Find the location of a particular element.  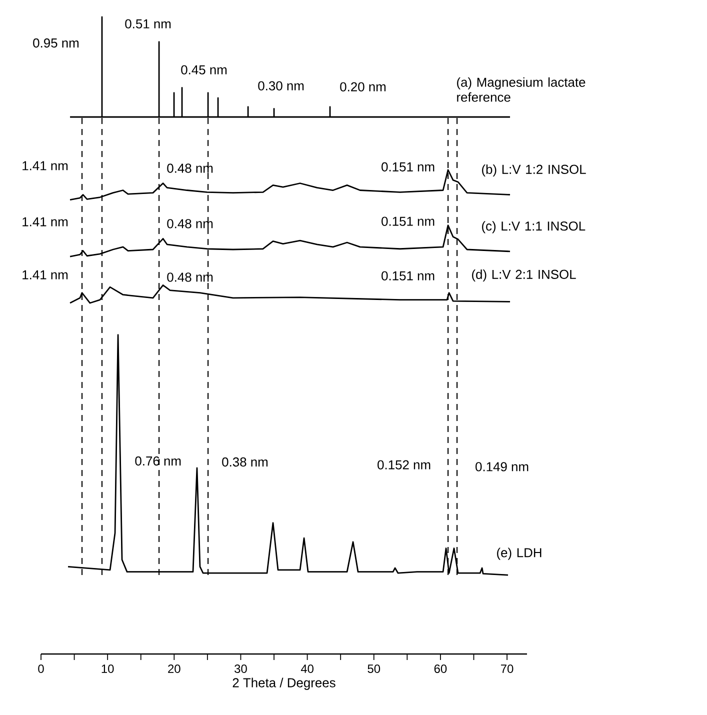

x-tick-label: 50 is located at coordinates (374, 668).